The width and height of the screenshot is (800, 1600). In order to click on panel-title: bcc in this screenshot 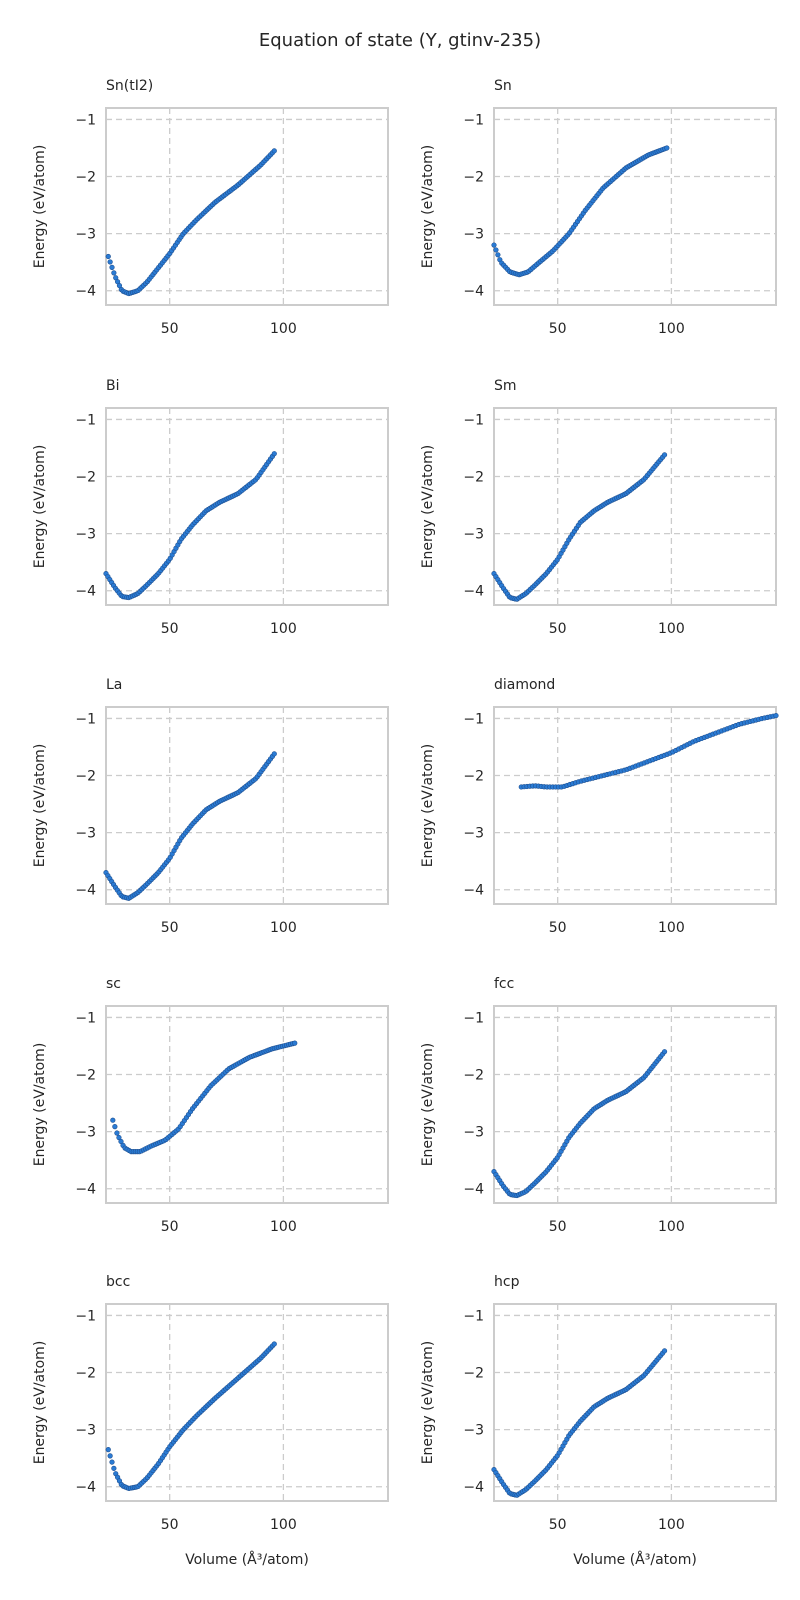, I will do `click(118, 1282)`.